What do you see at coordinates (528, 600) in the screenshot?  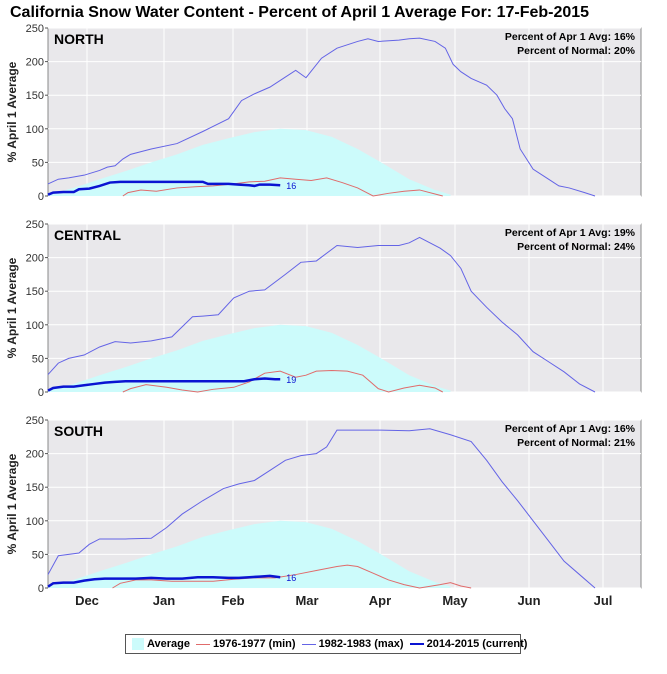 I see `x-tick-label: Jun` at bounding box center [528, 600].